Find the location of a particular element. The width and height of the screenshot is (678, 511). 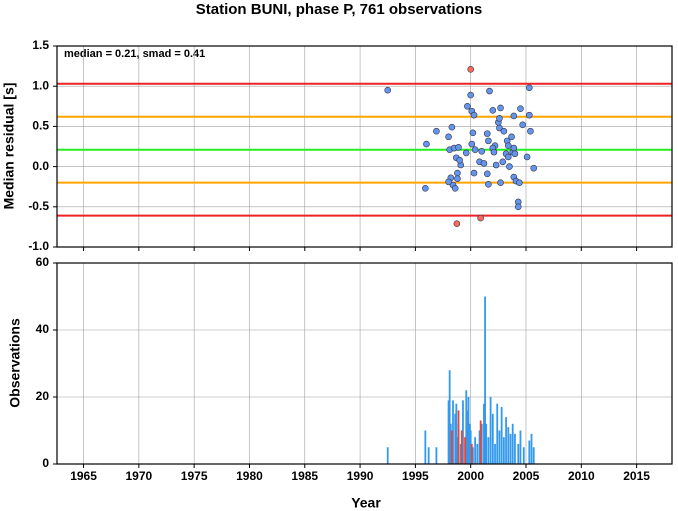

x-tick-label: 1985 is located at coordinates (304, 476).